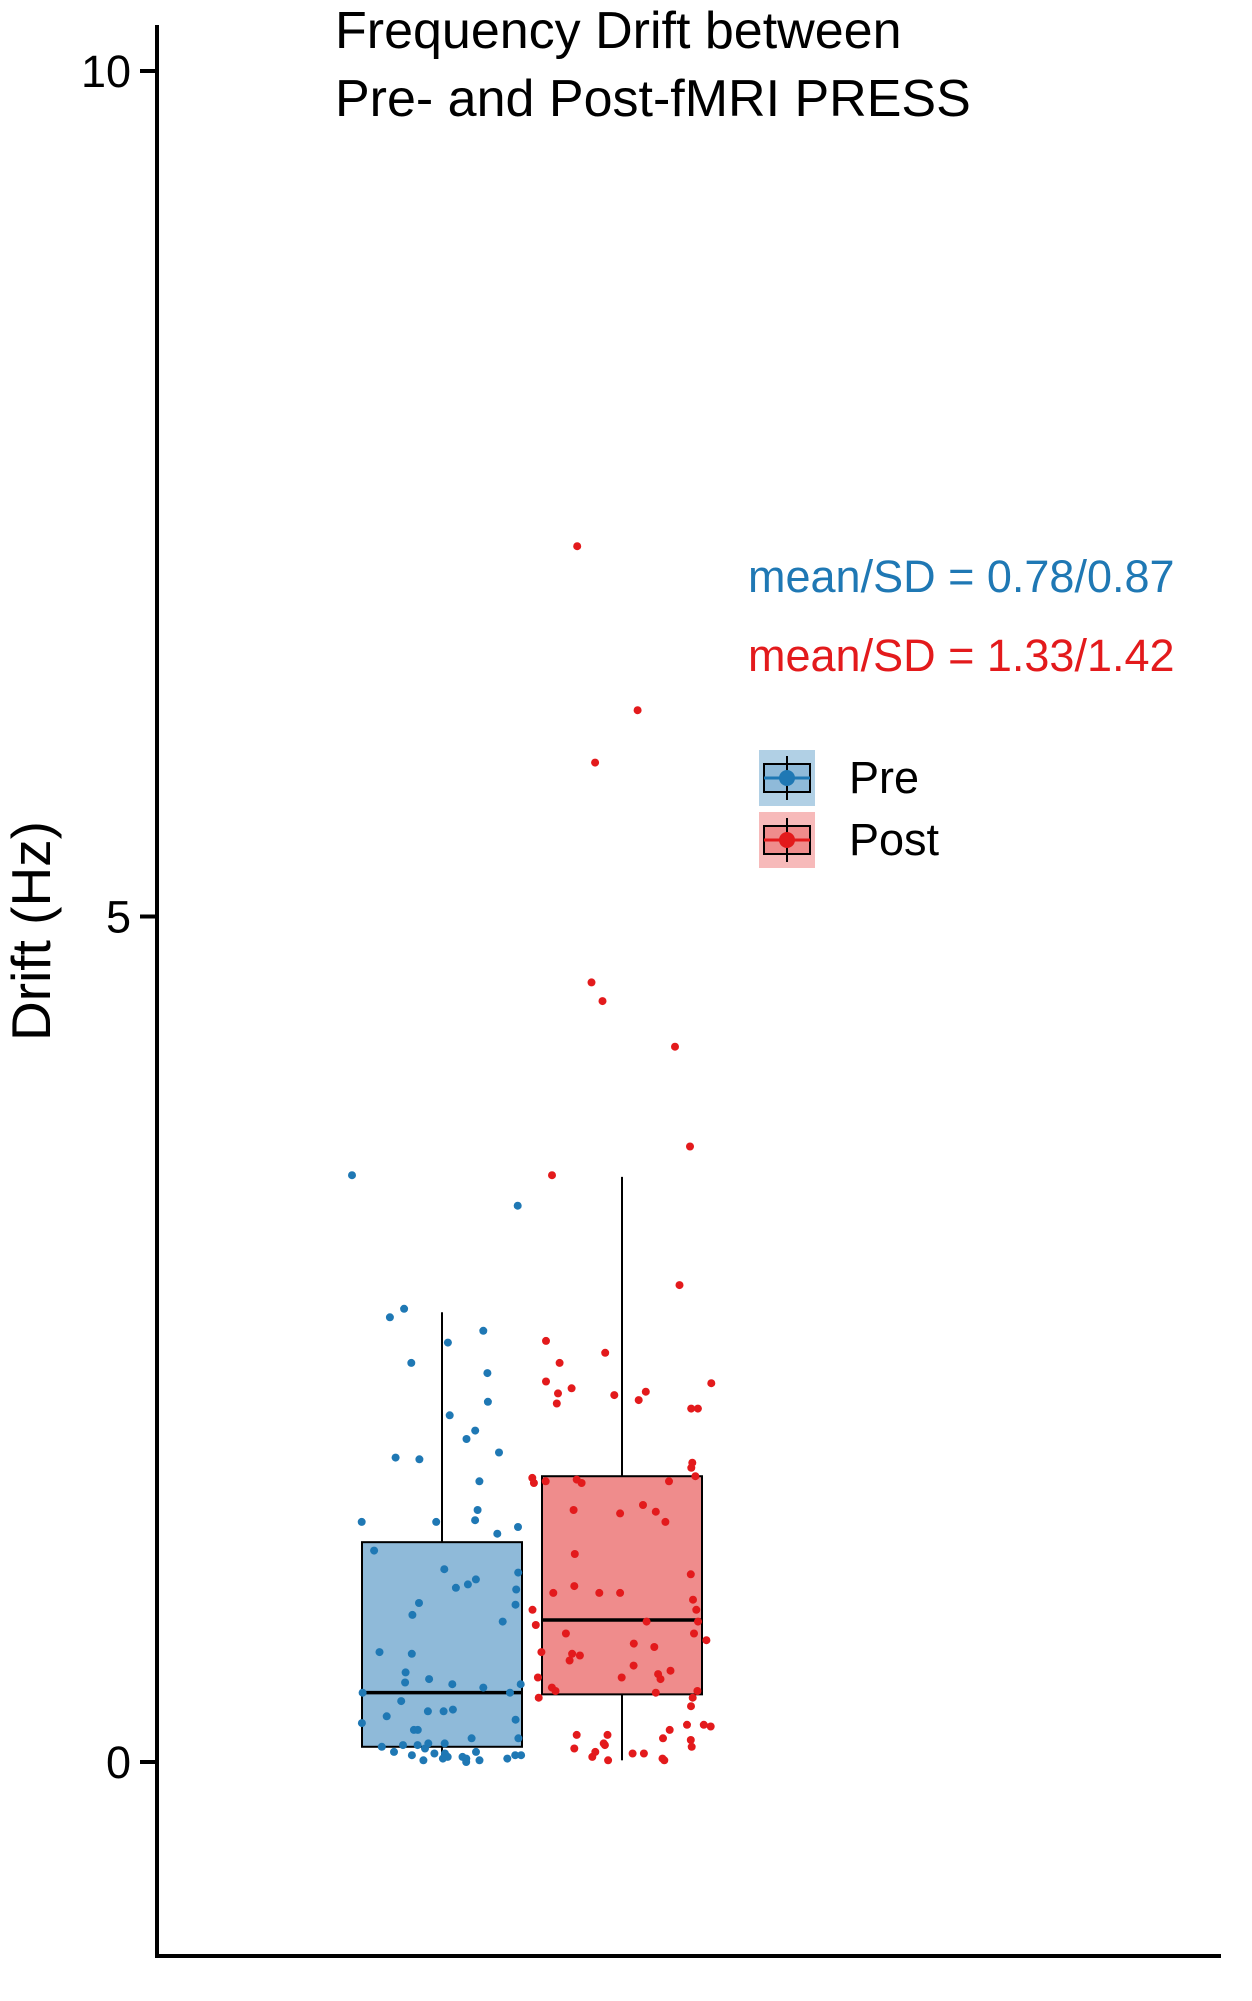 This screenshot has width=1252, height=2001. I want to click on legend-key-pre, so click(787, 778).